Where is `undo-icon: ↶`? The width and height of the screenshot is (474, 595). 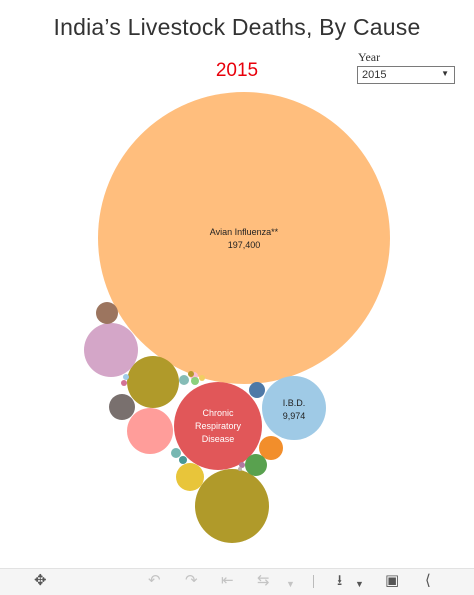 undo-icon: ↶ is located at coordinates (154, 580).